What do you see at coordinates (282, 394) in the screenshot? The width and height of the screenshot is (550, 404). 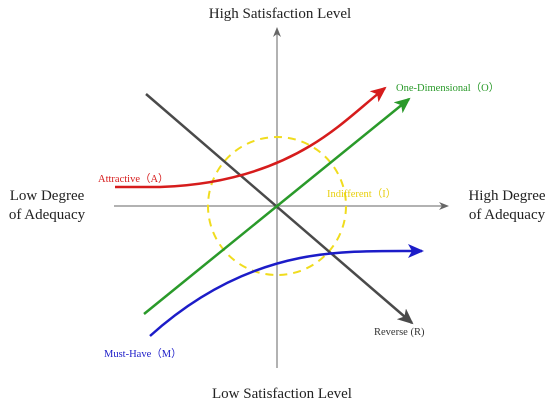 I see `bottom-axis-label: Low Satisfaction Level` at bounding box center [282, 394].